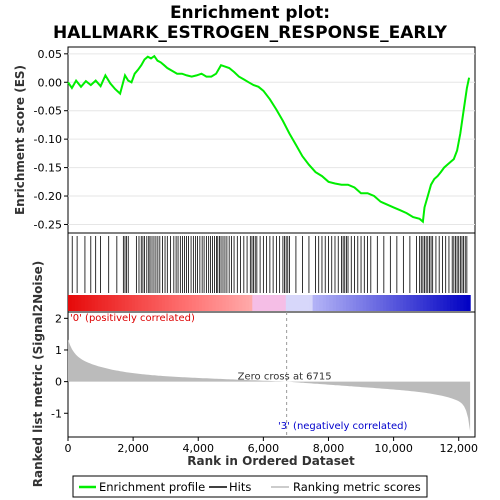 The height and width of the screenshot is (500, 500). Describe the element at coordinates (132, 318) in the screenshot. I see `positive-correlation-label: '0' (positively correlated)` at that location.